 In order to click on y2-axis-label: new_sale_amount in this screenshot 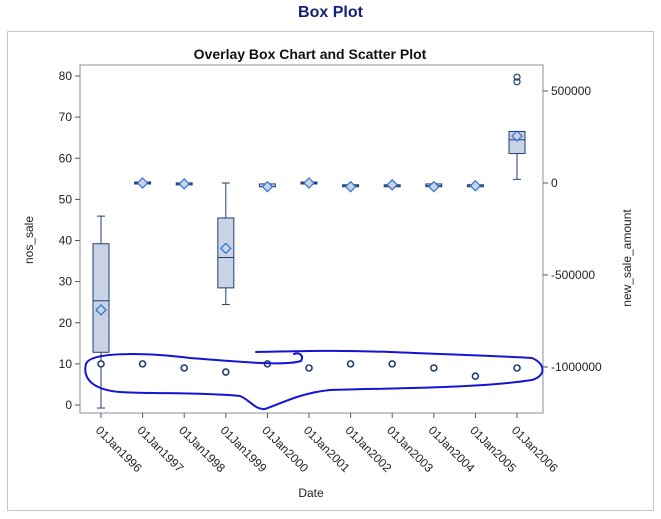, I will do `click(627, 258)`.